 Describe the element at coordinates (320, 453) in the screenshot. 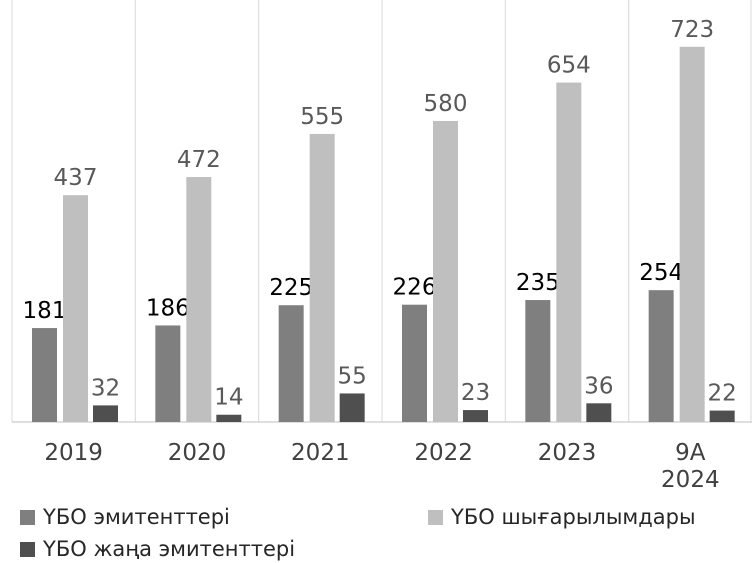

I see `x-tick-label: 2021` at that location.